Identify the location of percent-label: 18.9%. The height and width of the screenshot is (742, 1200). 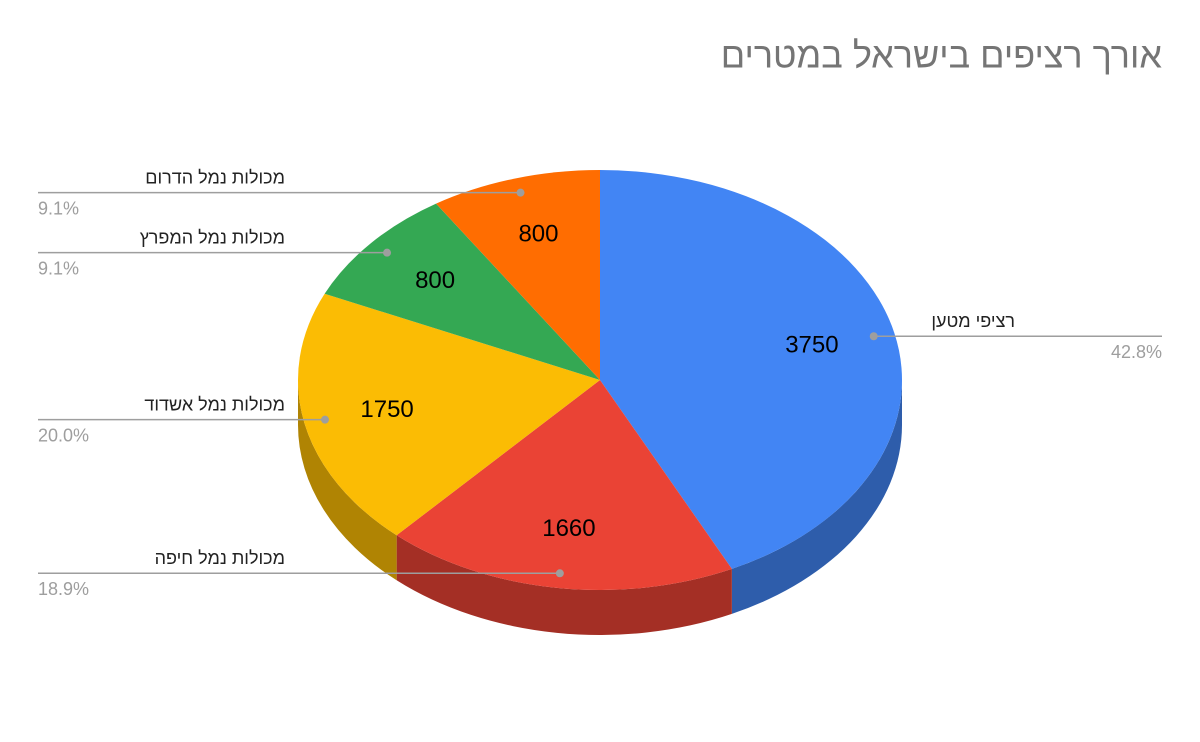
(63, 589).